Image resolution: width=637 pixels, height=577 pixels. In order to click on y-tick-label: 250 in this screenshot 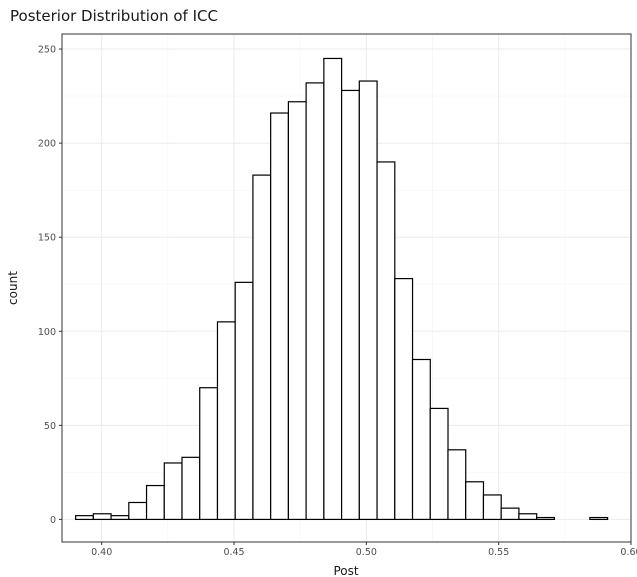, I will do `click(47, 50)`.